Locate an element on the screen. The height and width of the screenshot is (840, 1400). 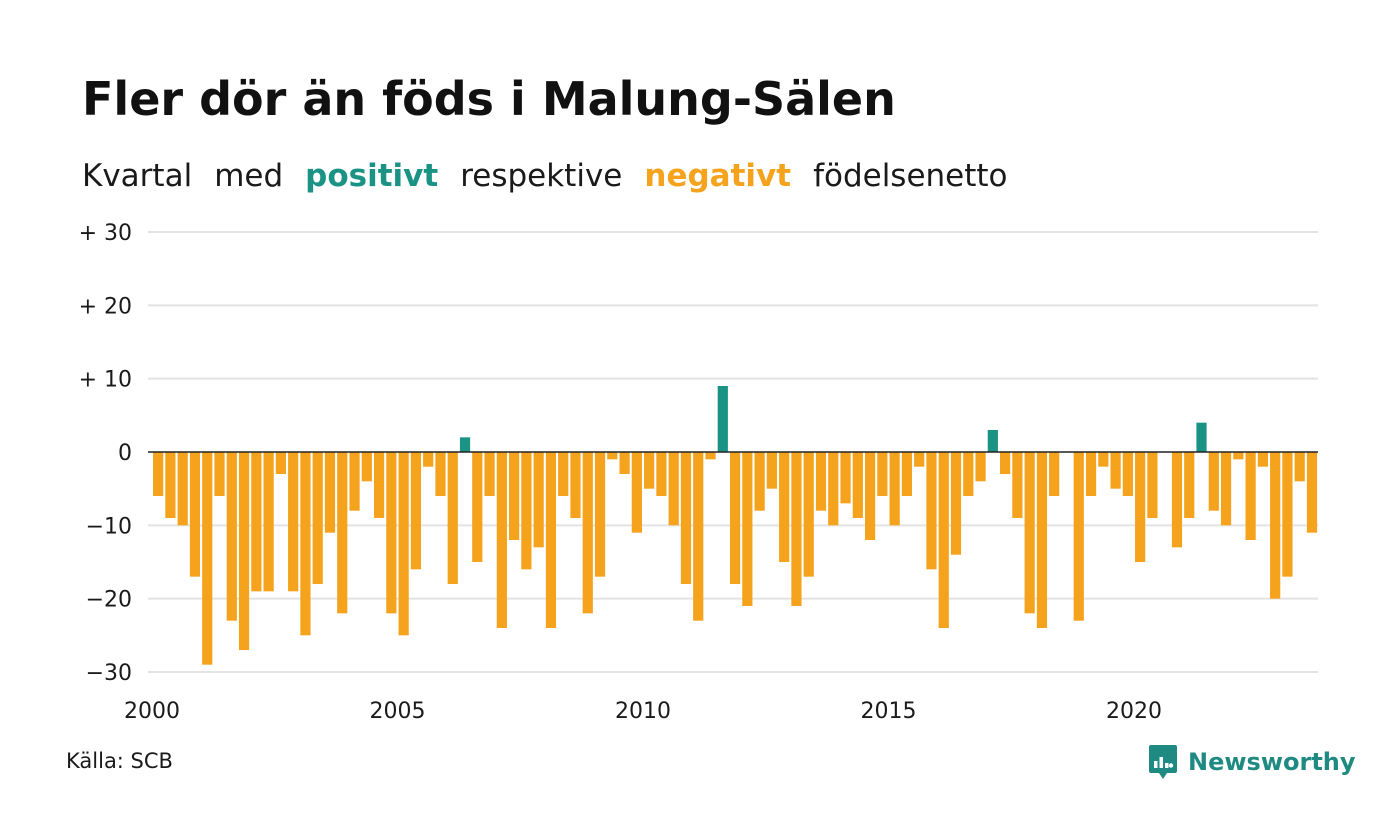
y-tick-label: −10 is located at coordinates (109, 526).